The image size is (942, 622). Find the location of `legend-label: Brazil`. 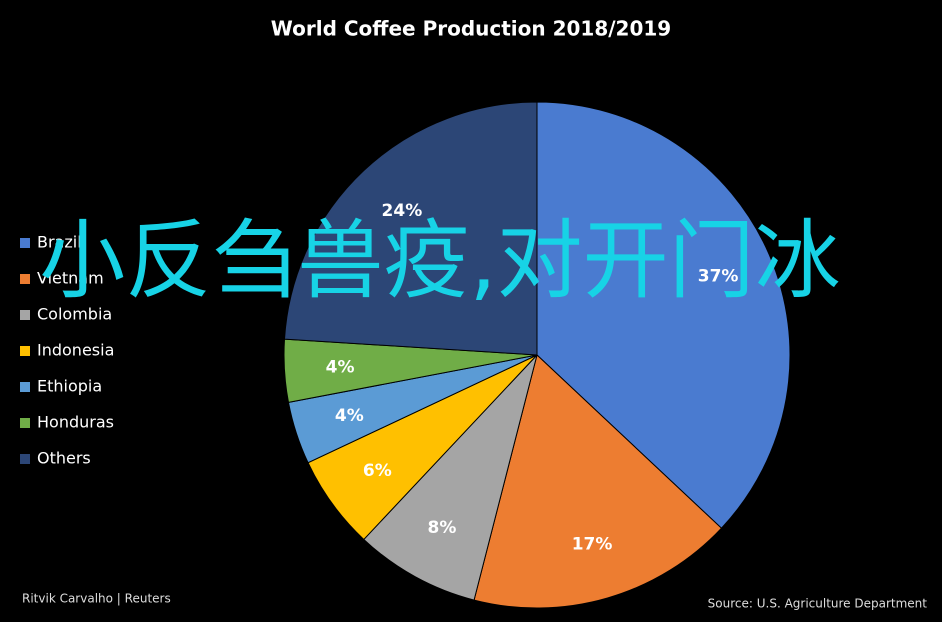

legend-label: Brazil is located at coordinates (59, 242).